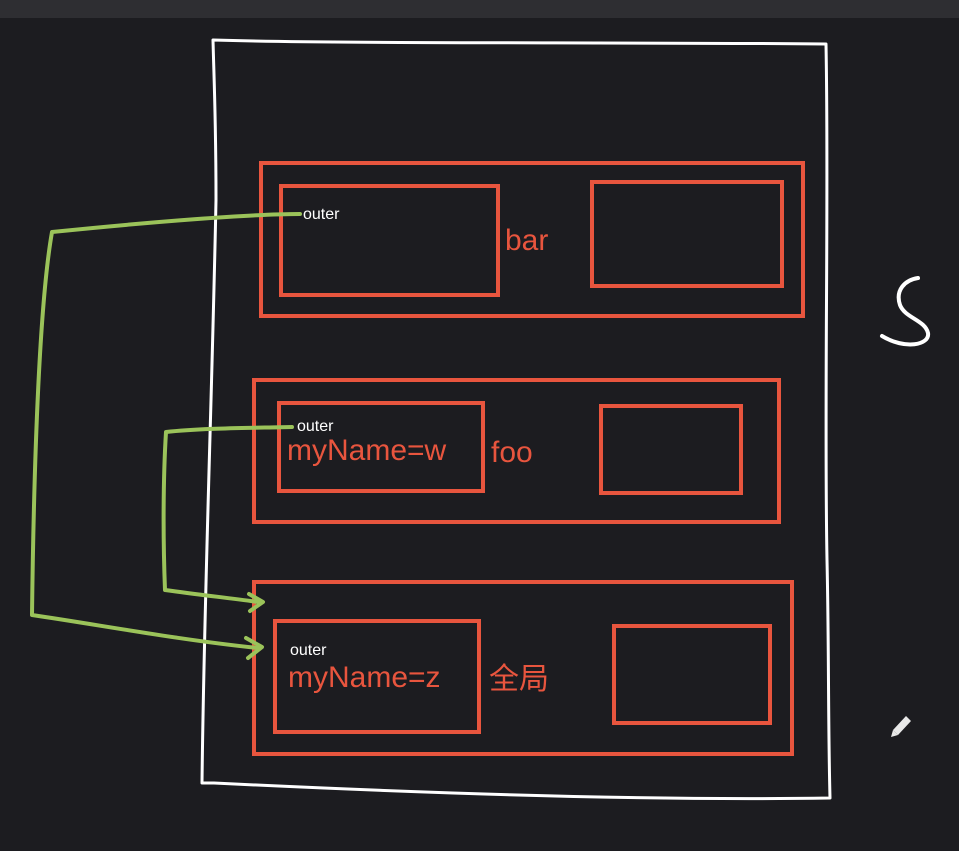  I want to click on context-foo-variable-text: myName=w, so click(367, 450).